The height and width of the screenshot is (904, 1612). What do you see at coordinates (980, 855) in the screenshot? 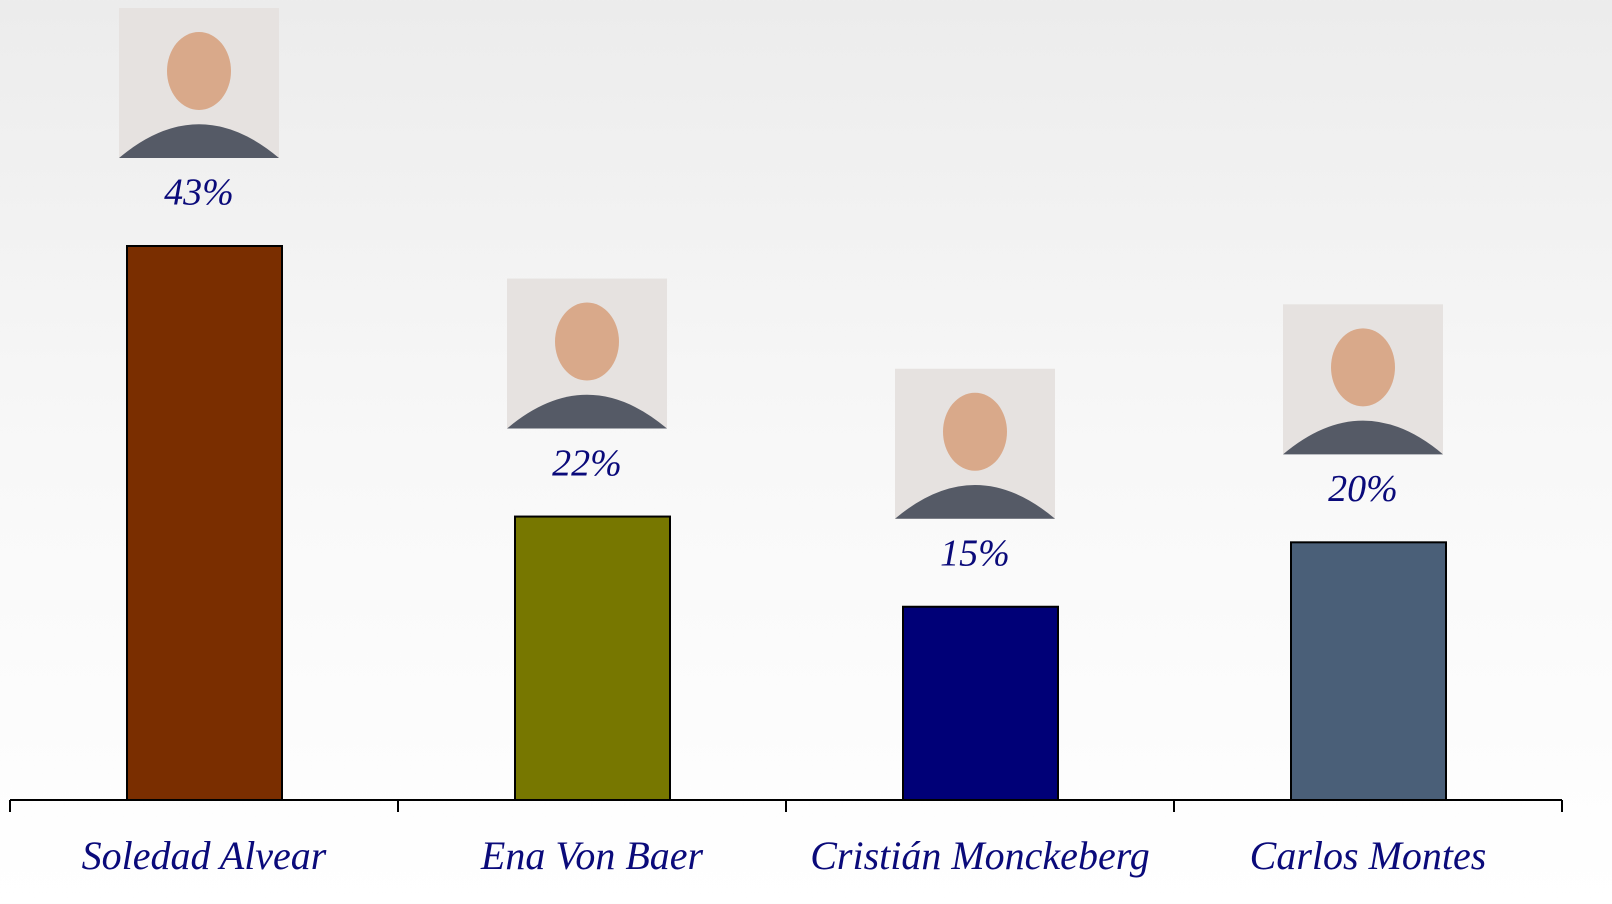
I see `x-tick-label: Cristián Monckeberg` at bounding box center [980, 855].